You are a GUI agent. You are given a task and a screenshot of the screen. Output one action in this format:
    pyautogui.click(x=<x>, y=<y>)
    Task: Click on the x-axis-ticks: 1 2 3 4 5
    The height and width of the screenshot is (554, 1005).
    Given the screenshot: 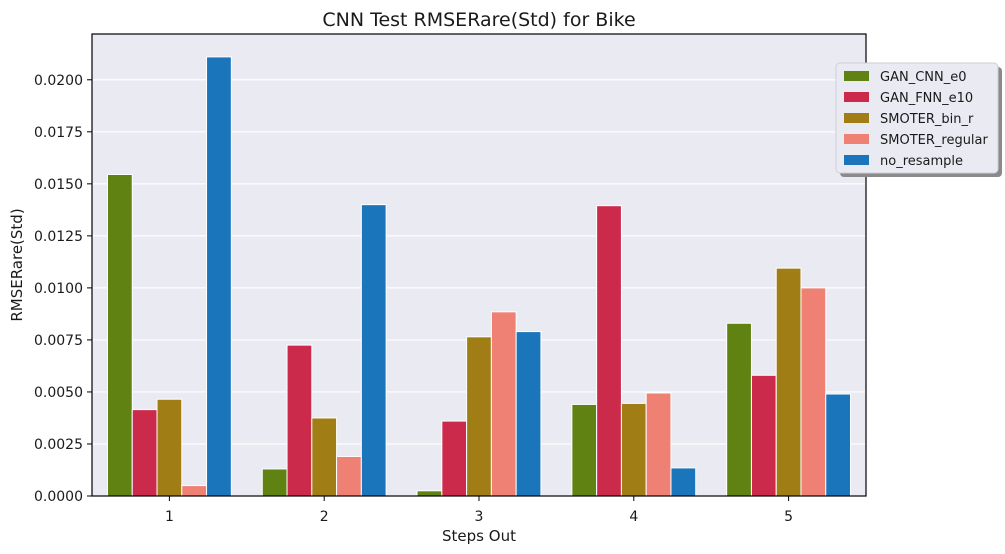 What is the action you would take?
    pyautogui.click(x=479, y=510)
    